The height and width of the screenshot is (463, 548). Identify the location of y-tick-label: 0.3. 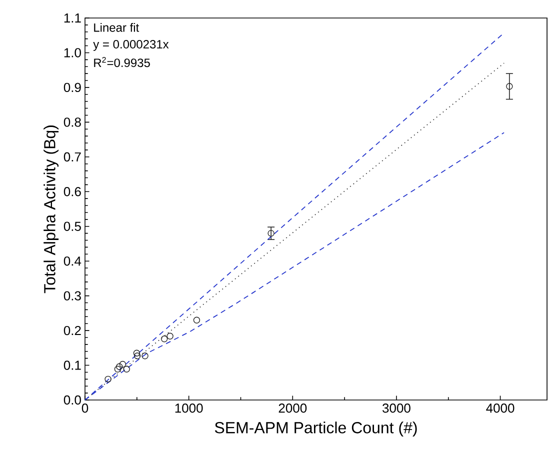
(72, 295).